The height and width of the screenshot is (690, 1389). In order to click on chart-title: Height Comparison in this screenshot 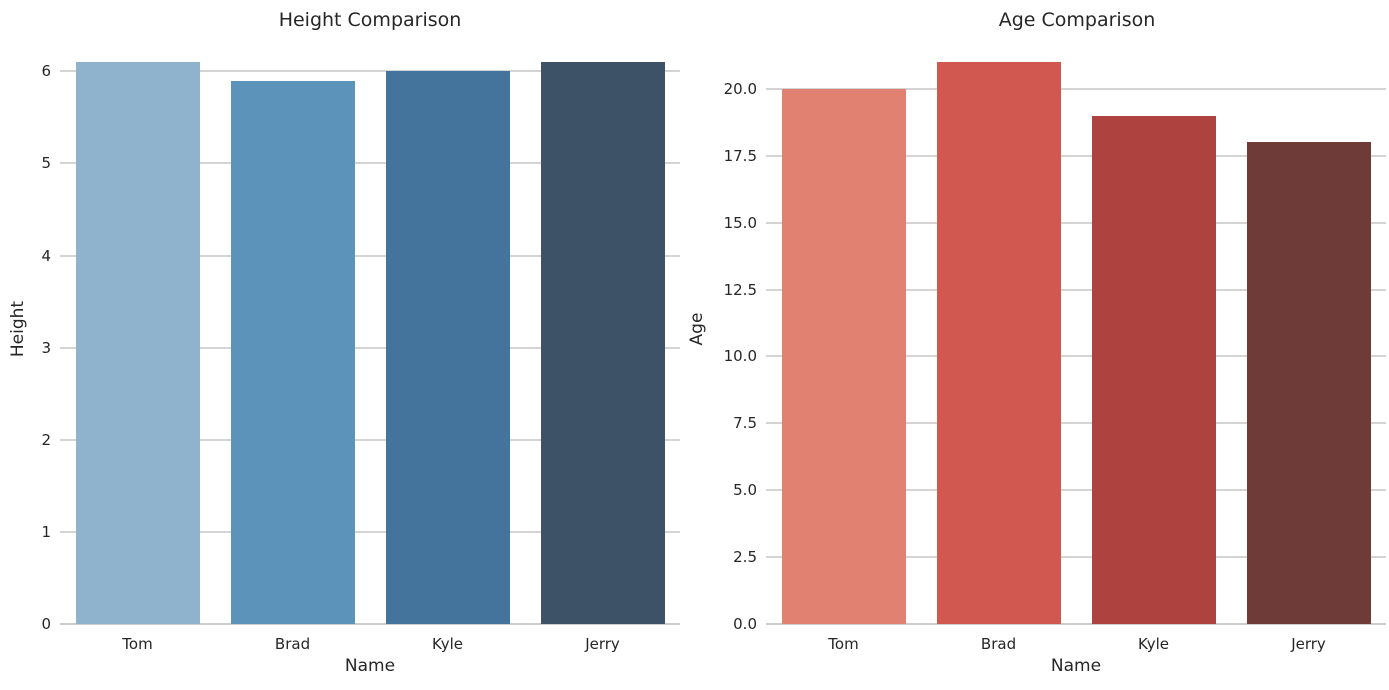, I will do `click(370, 20)`.